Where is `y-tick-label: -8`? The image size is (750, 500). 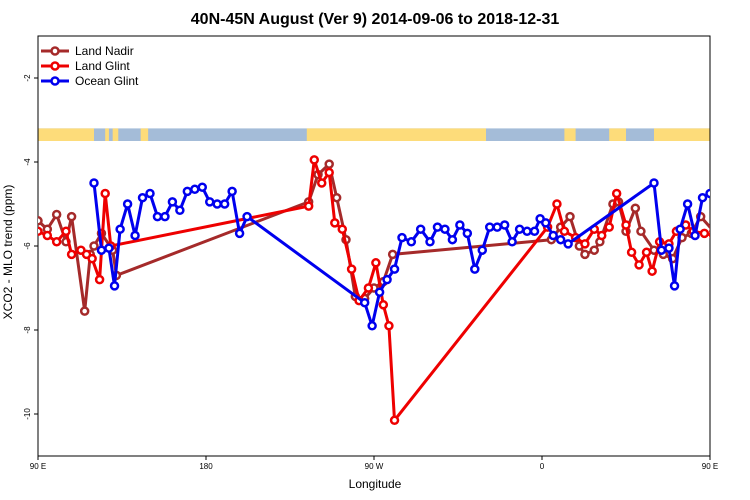
y-tick-label: -8 is located at coordinates (27, 330).